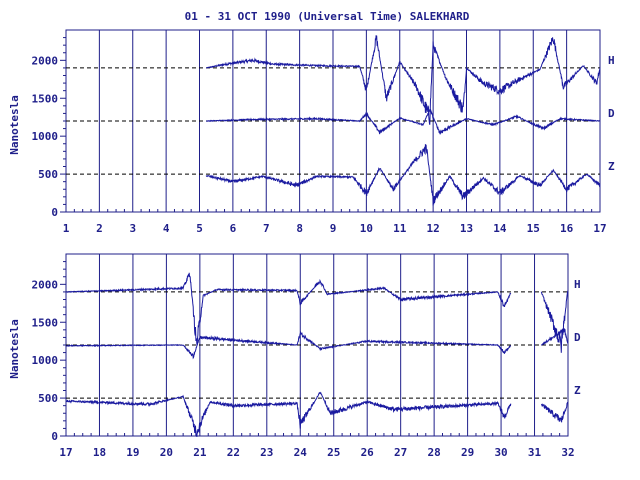 The width and height of the screenshot is (640, 480). What do you see at coordinates (533, 228) in the screenshot?
I see `x-tick-label: 15` at bounding box center [533, 228].